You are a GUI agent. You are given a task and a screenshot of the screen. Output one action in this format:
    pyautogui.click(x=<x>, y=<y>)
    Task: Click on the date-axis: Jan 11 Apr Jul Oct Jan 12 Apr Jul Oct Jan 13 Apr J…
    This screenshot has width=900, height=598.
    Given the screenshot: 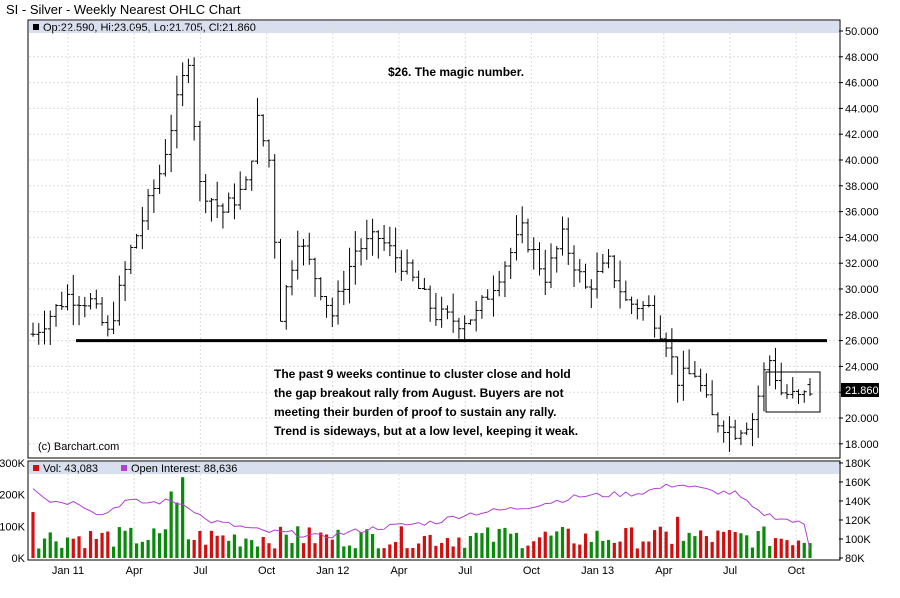 What is the action you would take?
    pyautogui.click(x=428, y=571)
    